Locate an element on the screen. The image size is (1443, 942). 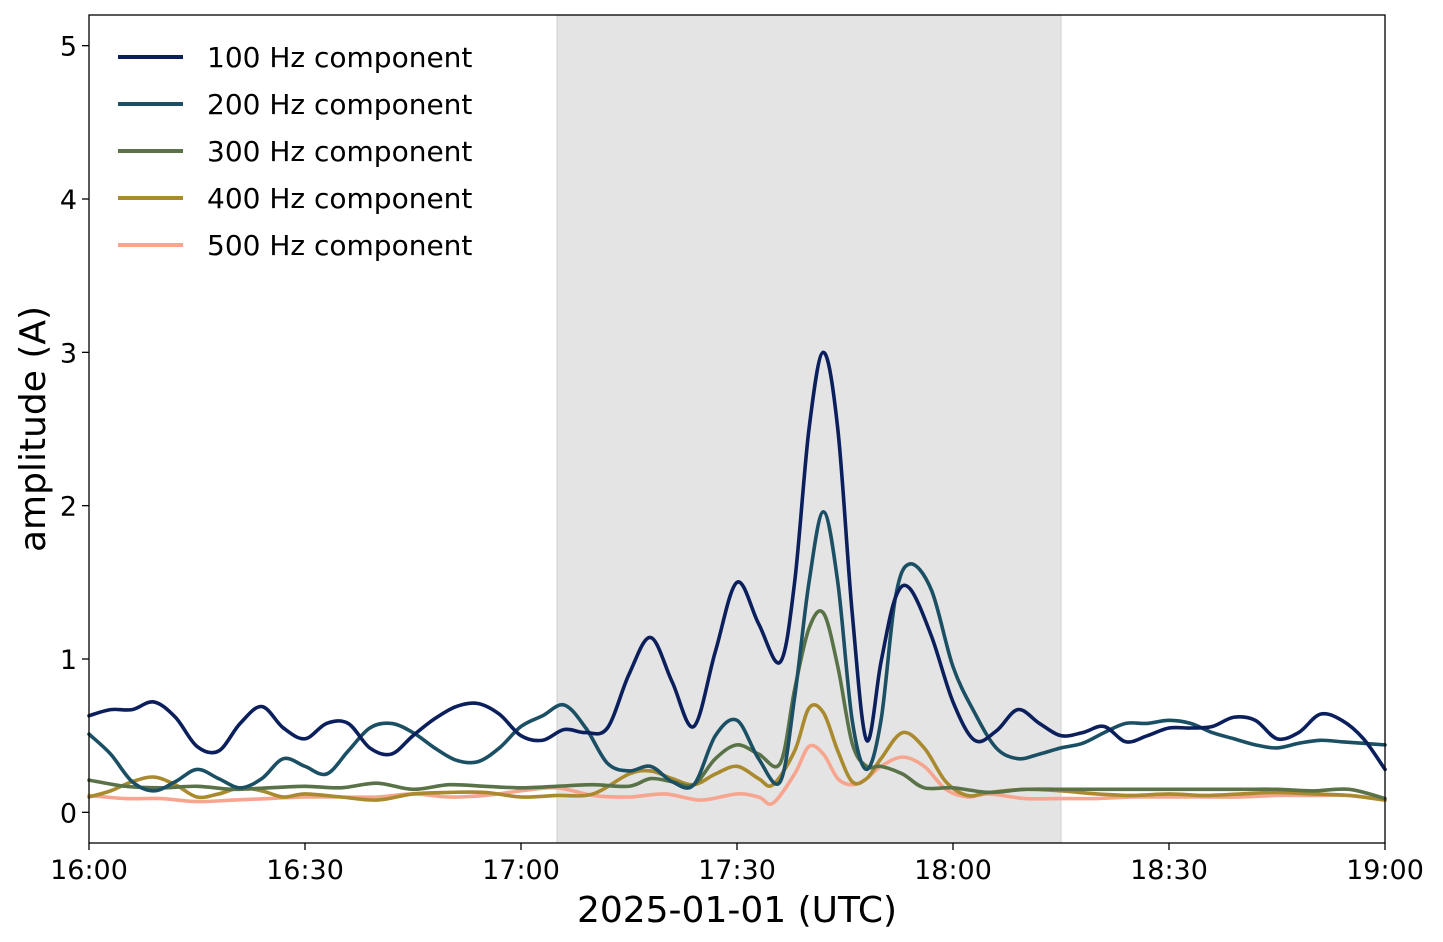
y-tick-label: 1 is located at coordinates (68, 660).